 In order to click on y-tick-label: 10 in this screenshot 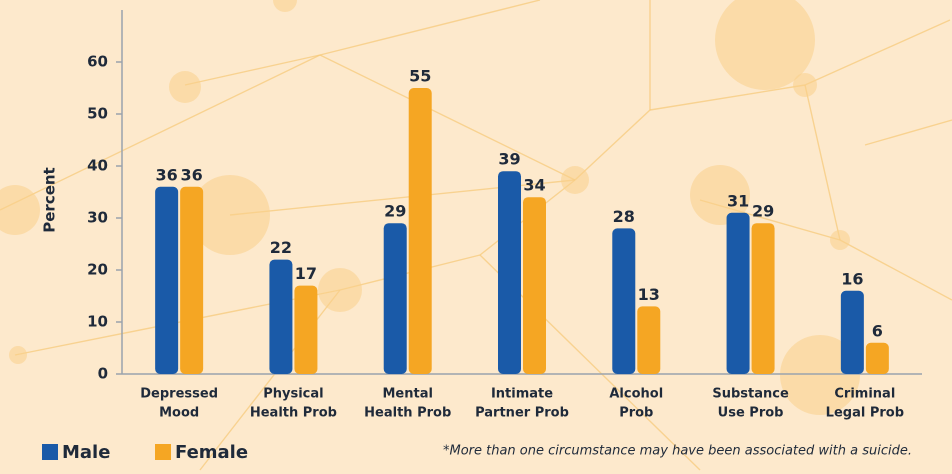, I will do `click(97, 322)`.